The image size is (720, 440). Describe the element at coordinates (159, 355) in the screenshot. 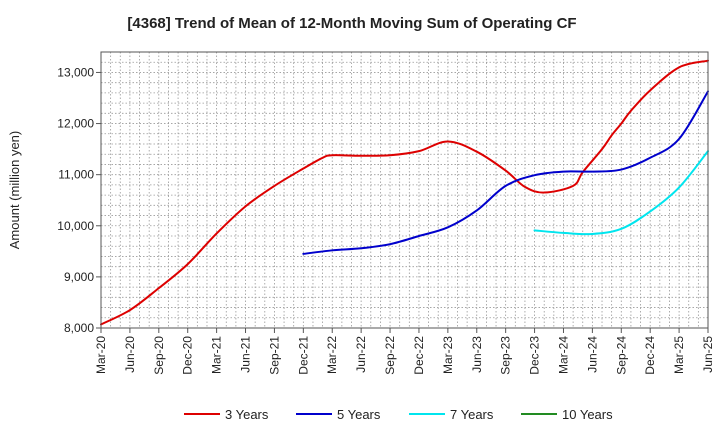

I see `x-tick-label: Sep-20` at that location.